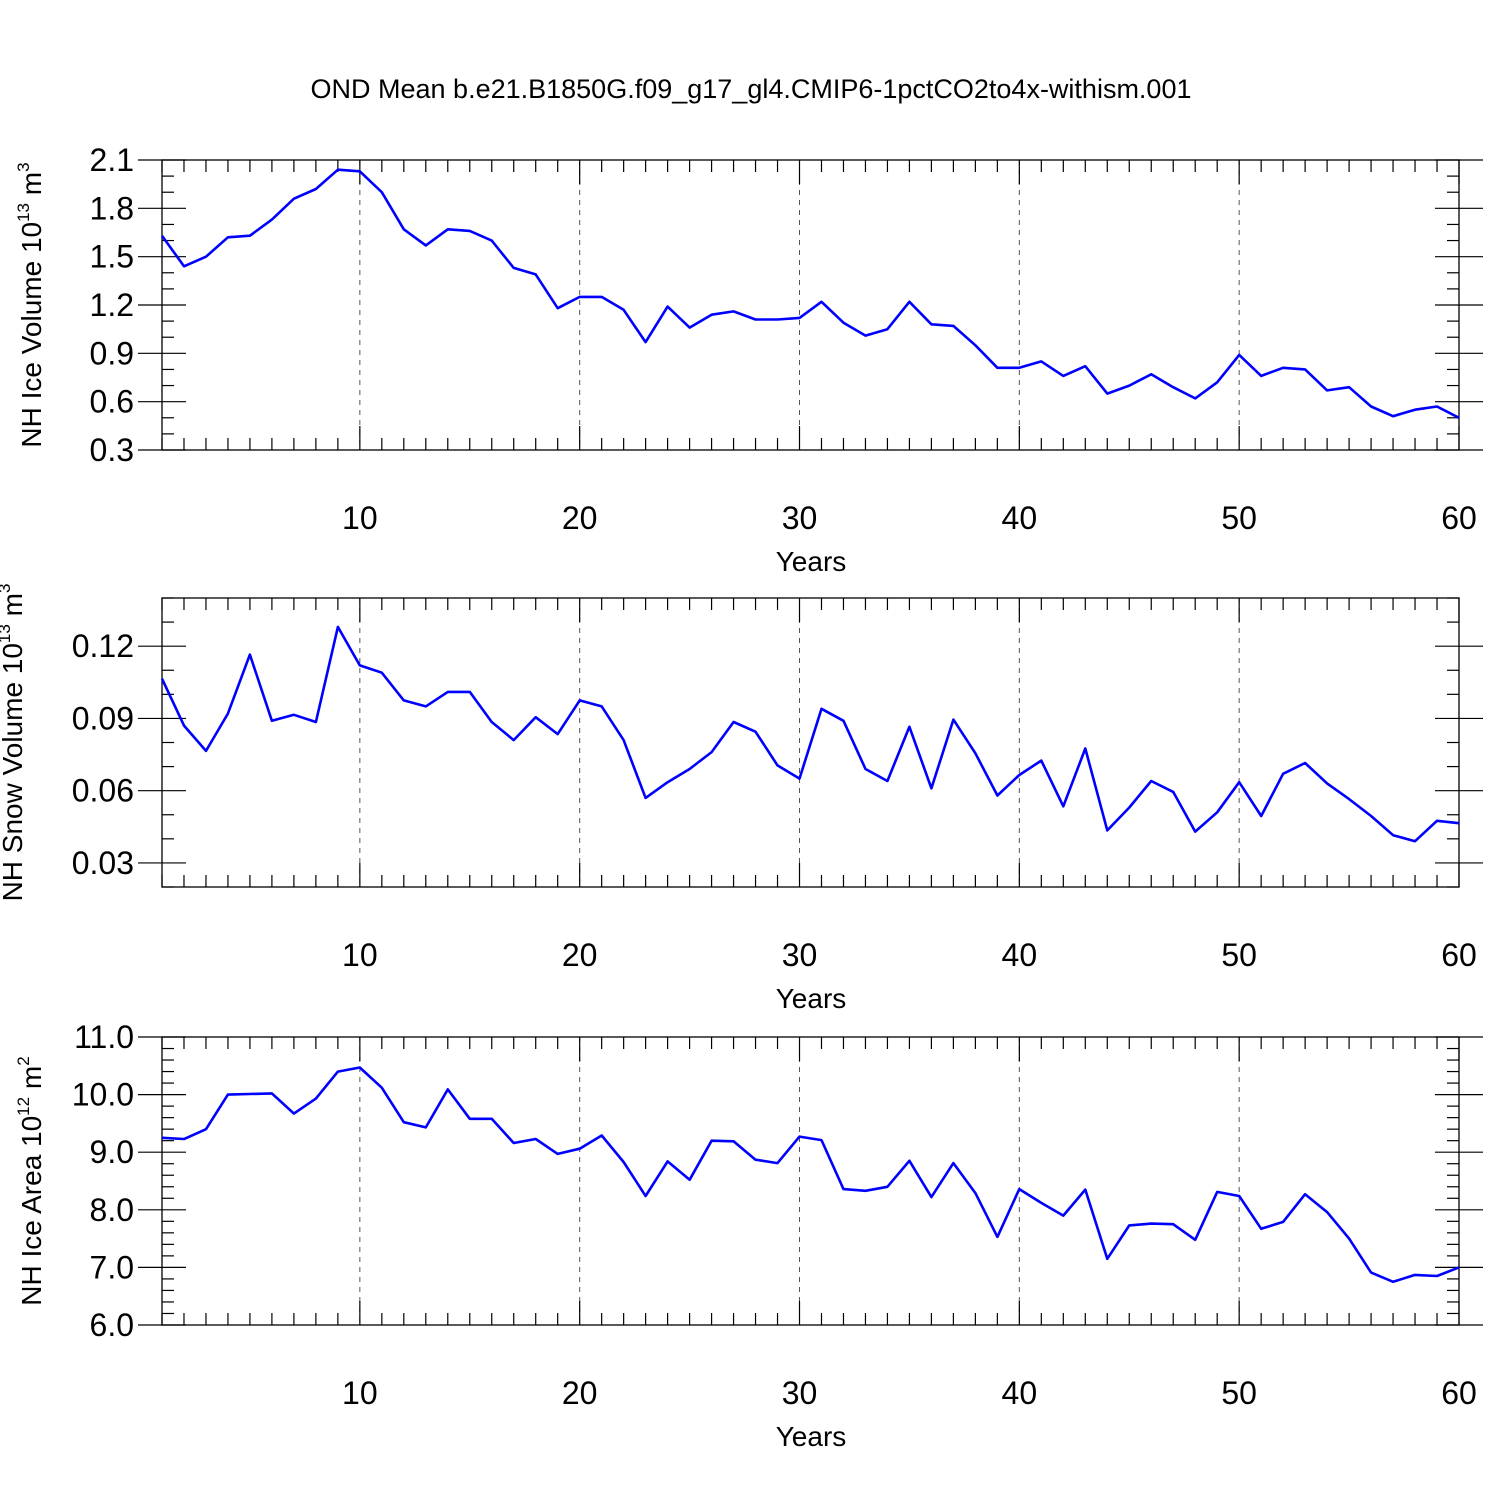 The height and width of the screenshot is (1500, 1500). I want to click on y-tick-label: 0.9, so click(112, 353).